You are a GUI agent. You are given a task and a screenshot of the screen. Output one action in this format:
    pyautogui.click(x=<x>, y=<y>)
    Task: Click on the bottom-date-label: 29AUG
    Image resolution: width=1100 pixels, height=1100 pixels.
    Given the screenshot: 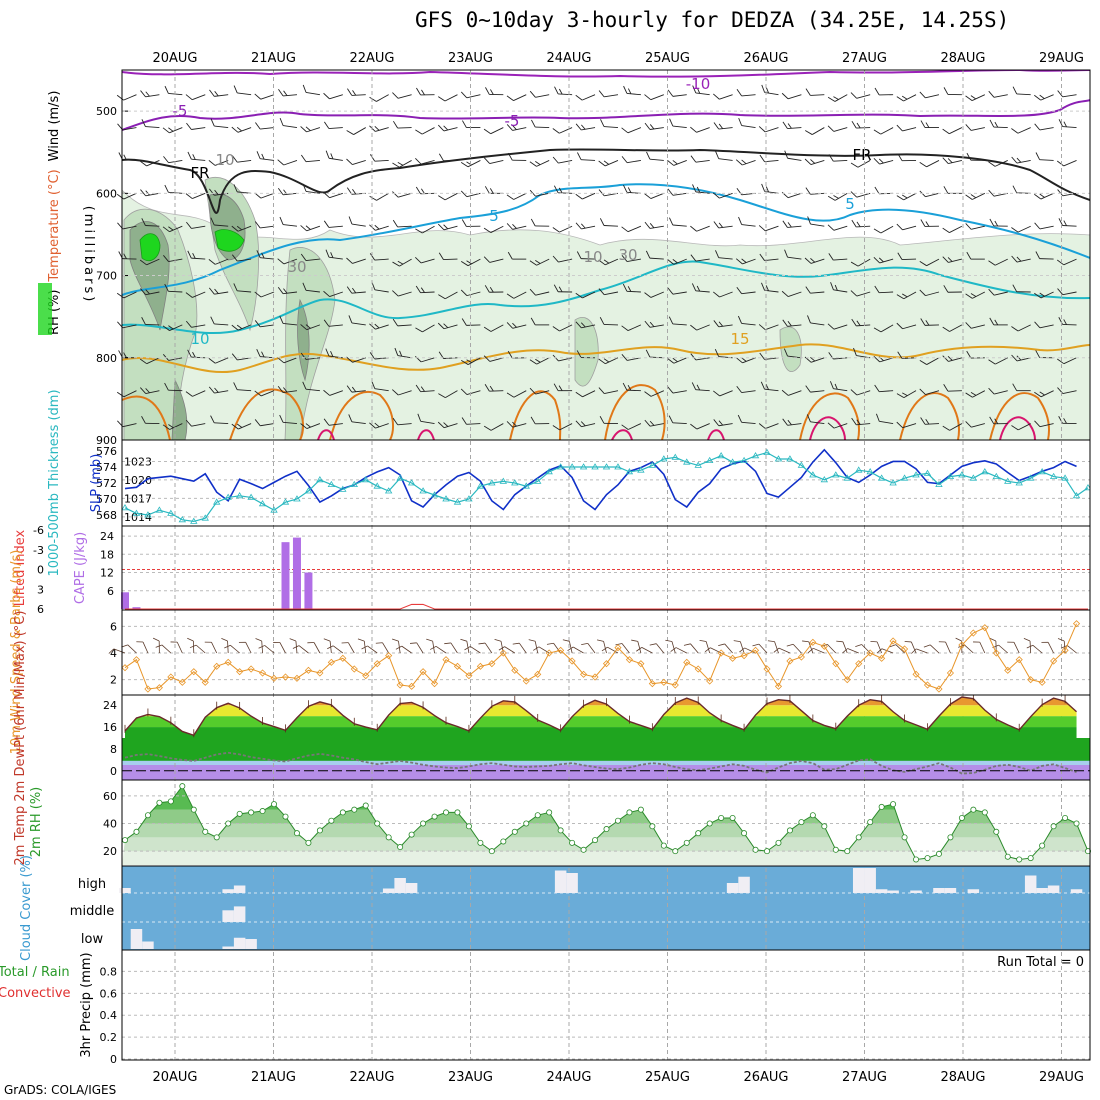 What is the action you would take?
    pyautogui.click(x=1061, y=1077)
    